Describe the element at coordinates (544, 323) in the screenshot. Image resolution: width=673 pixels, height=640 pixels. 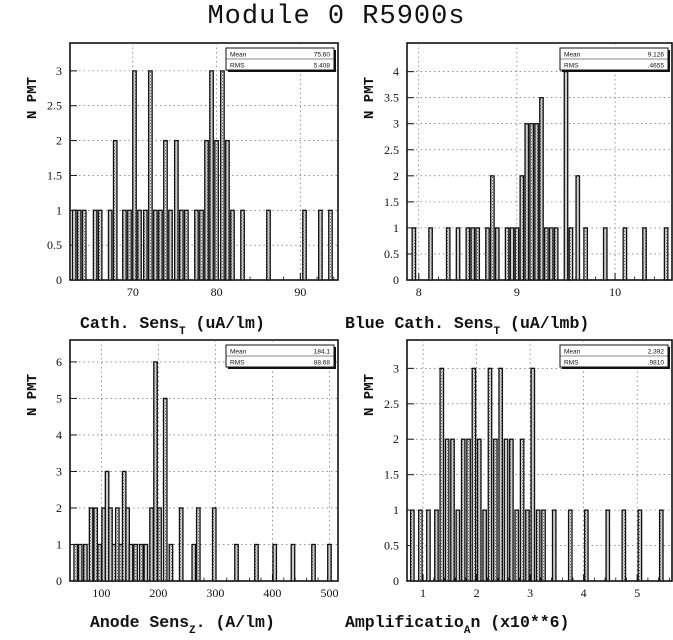
I see `x-axis-label-suffix: (uA/lmb)` at that location.